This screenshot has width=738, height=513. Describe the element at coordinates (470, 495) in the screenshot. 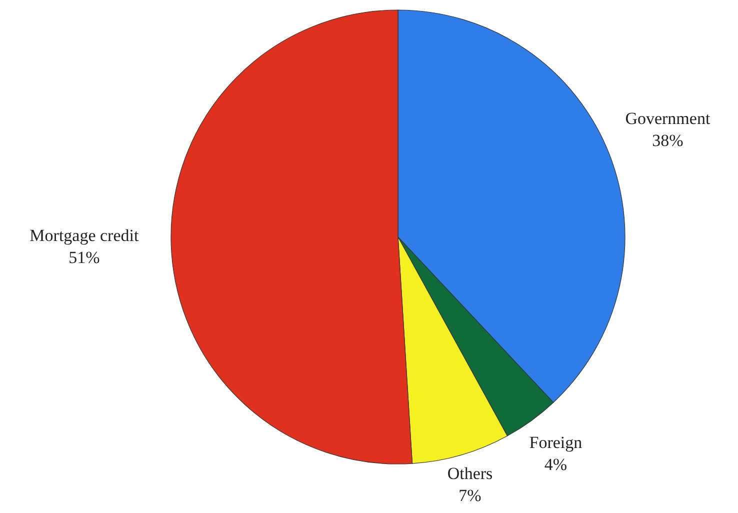

I see `data-label: 7%` at that location.